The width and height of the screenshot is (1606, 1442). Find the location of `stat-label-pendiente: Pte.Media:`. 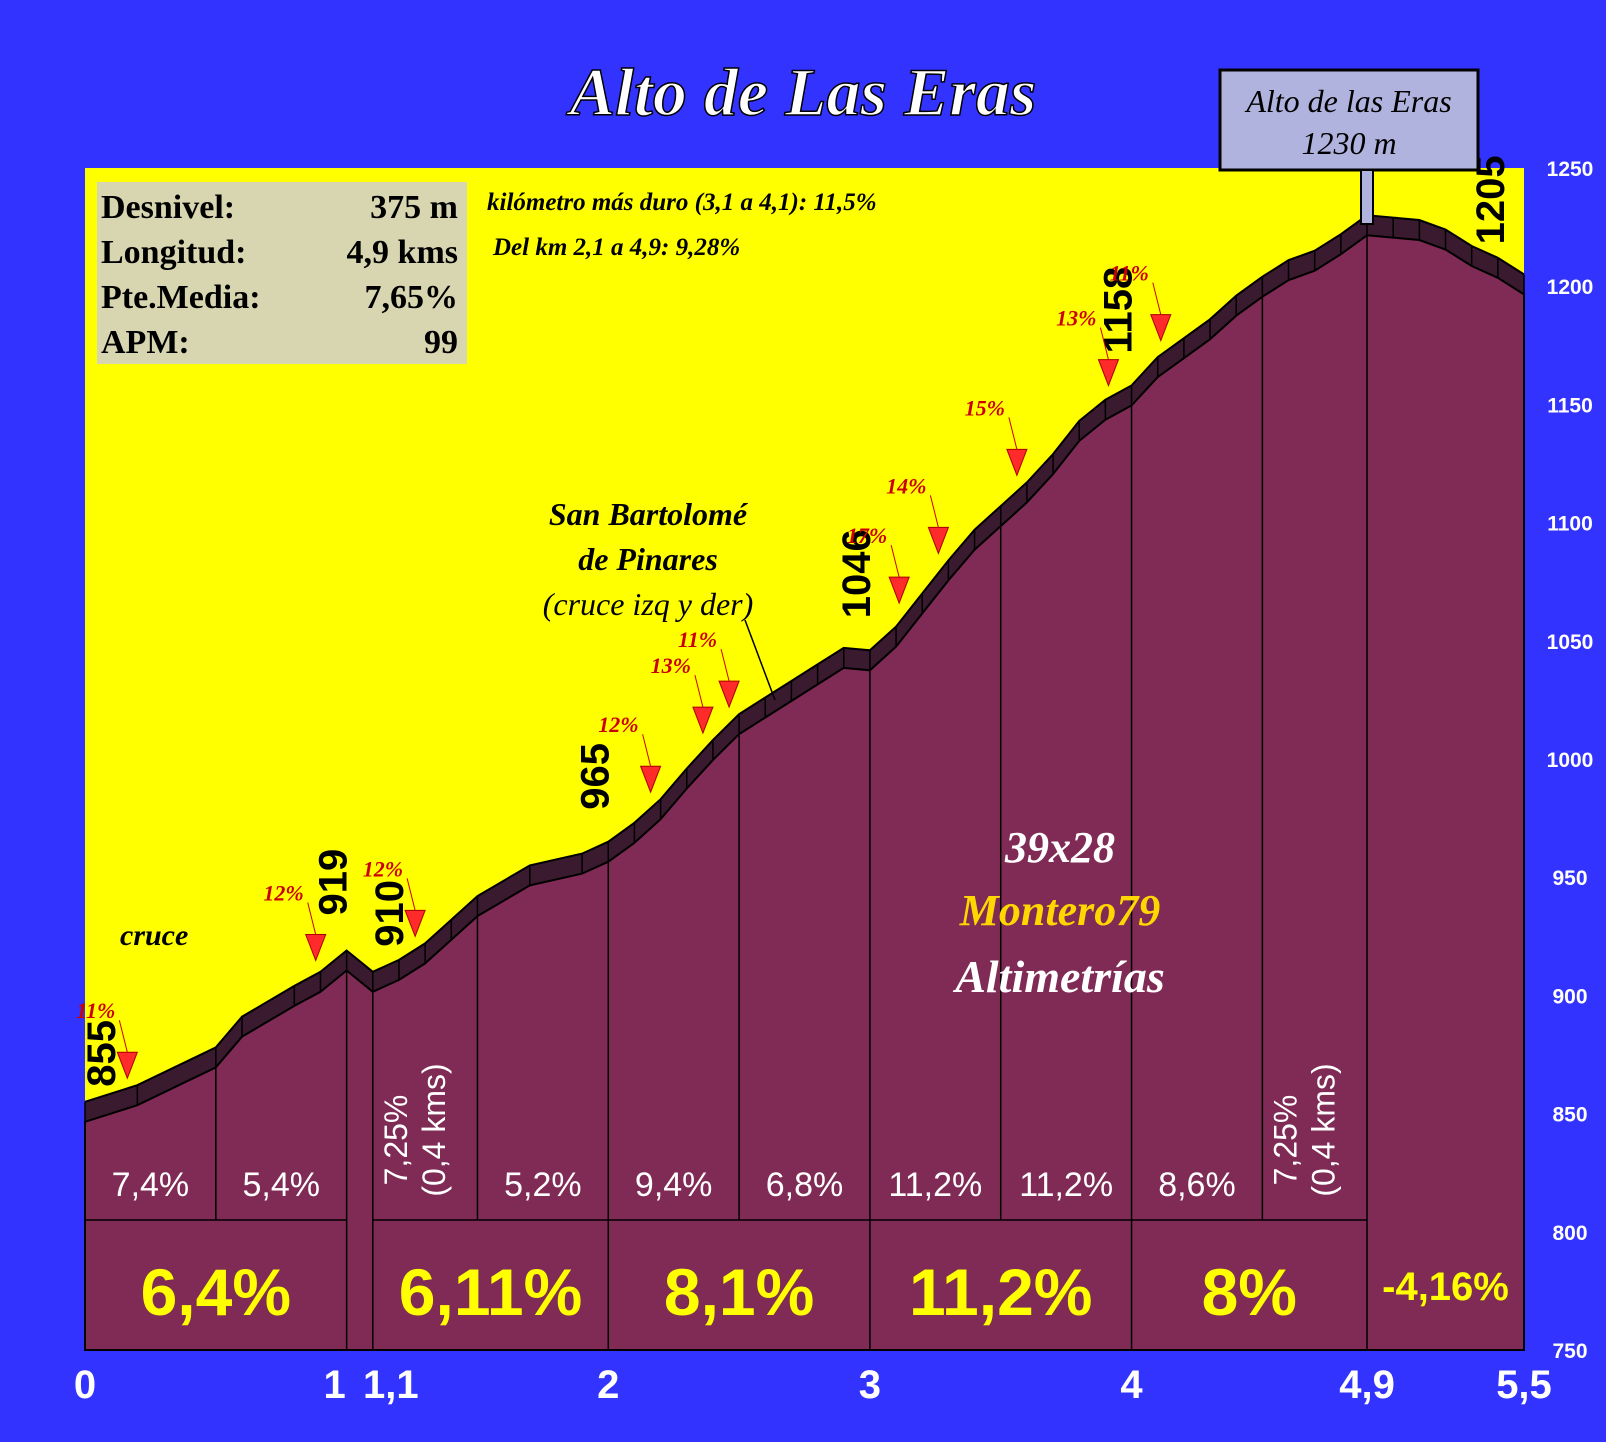

stat-label-pendiente: Pte.Media: is located at coordinates (181, 297).